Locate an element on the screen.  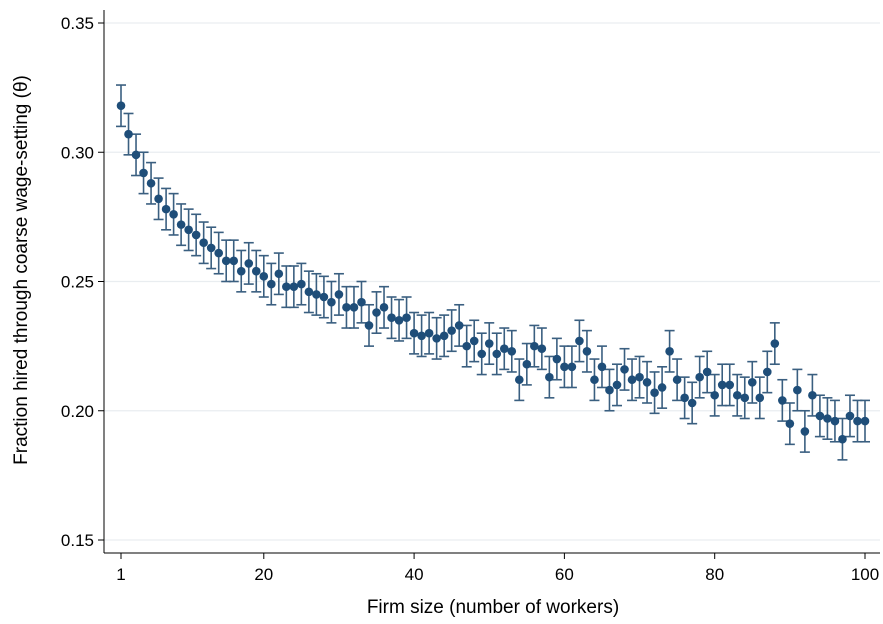
y-tick-label: 0.20 is located at coordinates (77, 411).